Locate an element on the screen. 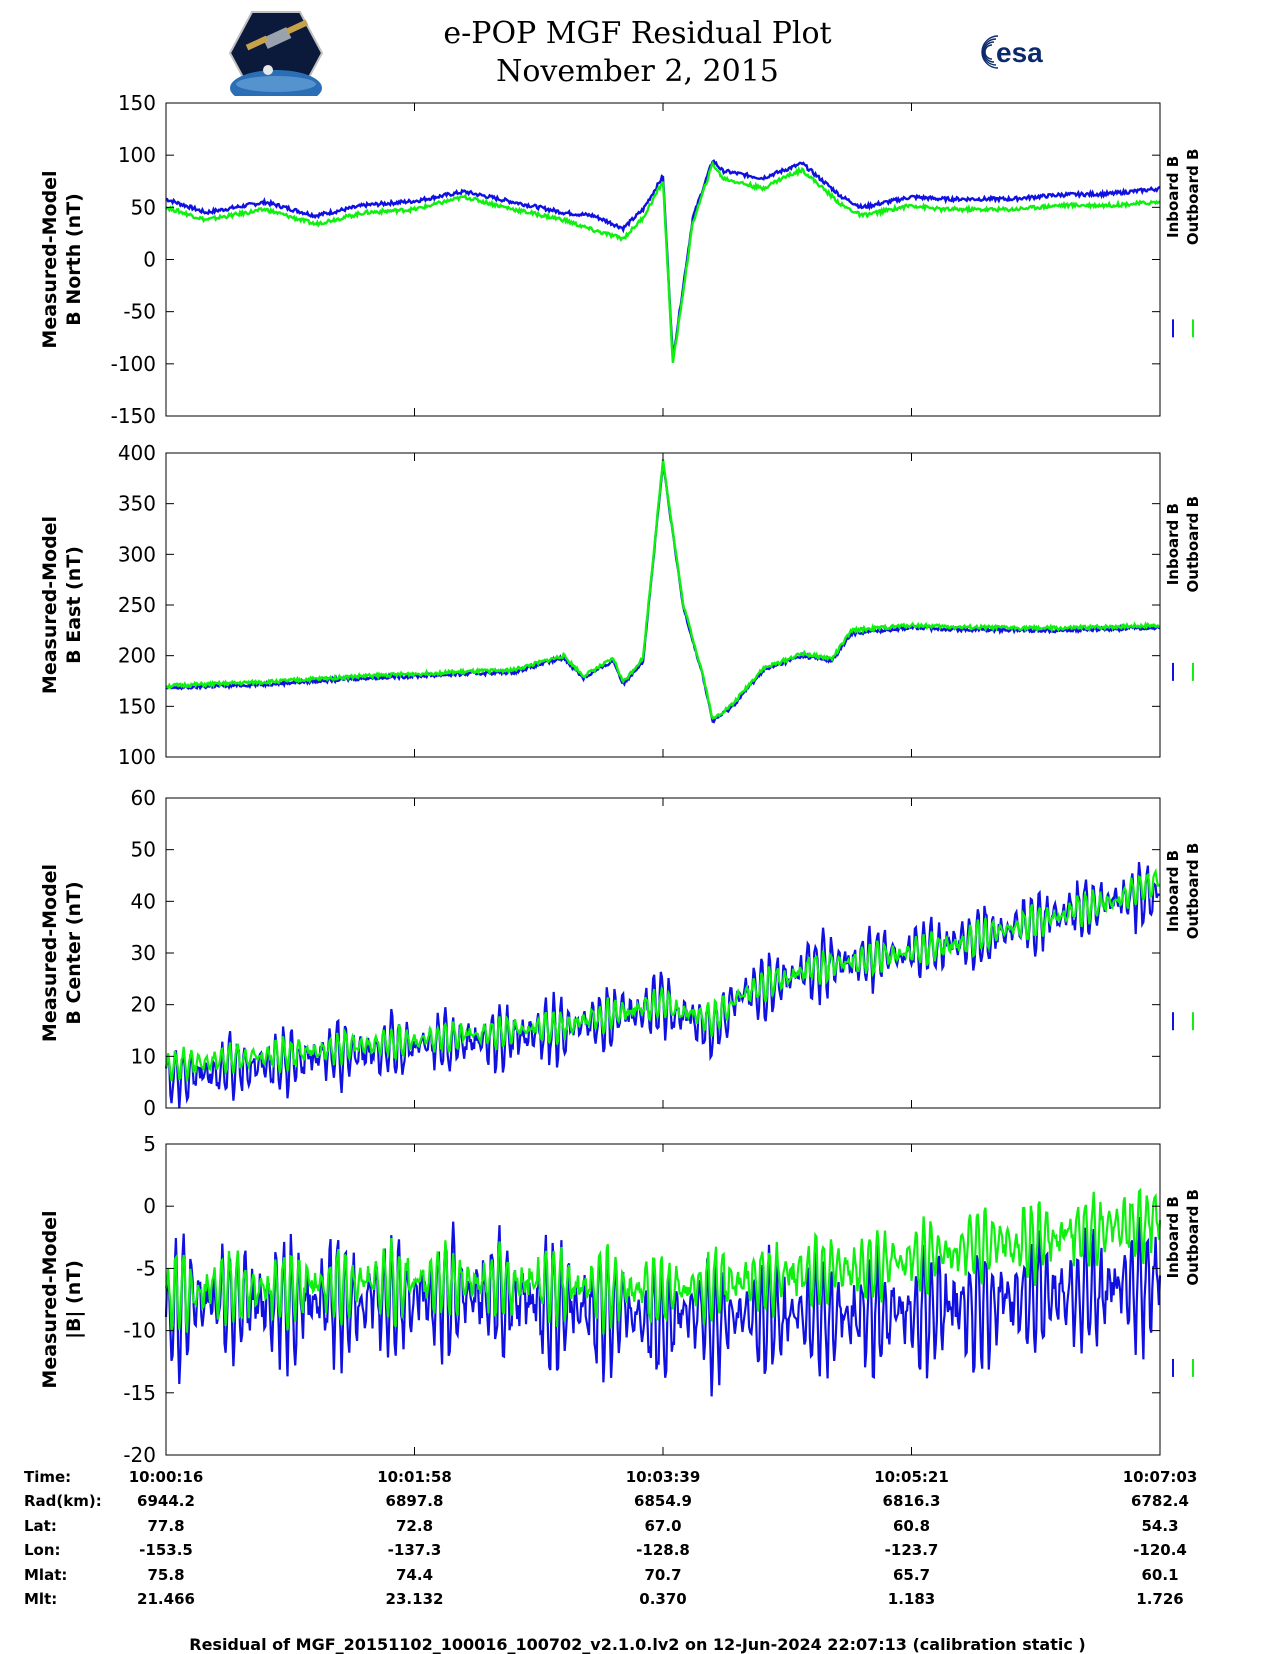 The width and height of the screenshot is (1275, 1654). y-tick-label-3-3: -5 is located at coordinates (146, 1268).